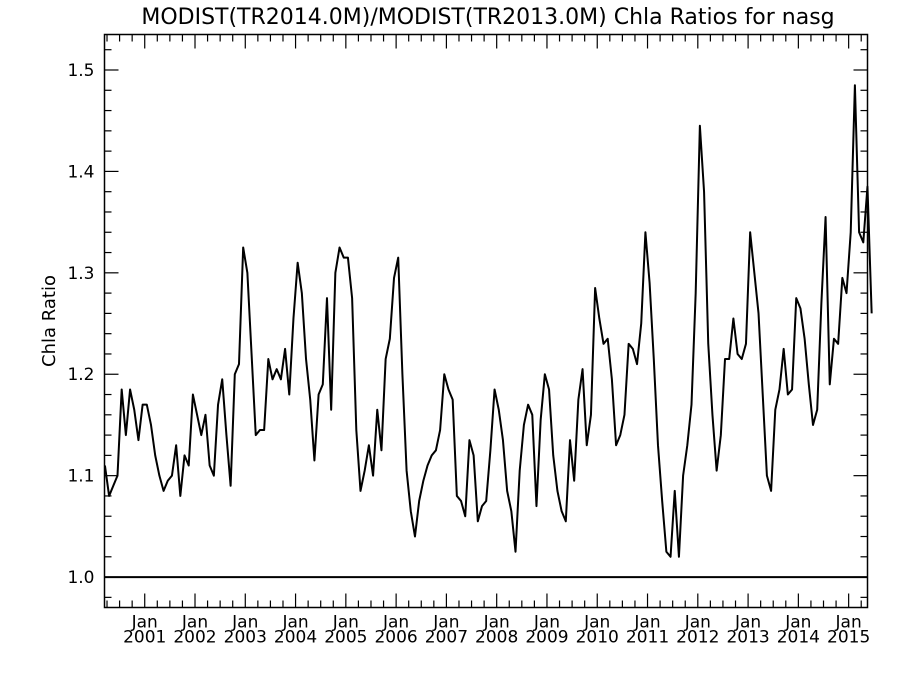 Image resolution: width=900 pixels, height=675 pixels. I want to click on x-tick-year-label: 2015, so click(848, 638).